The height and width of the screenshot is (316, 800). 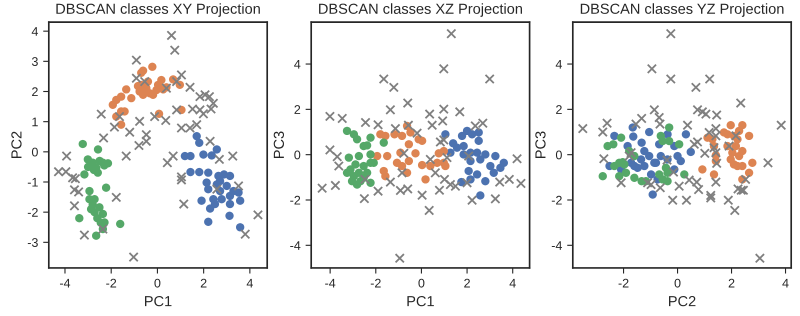 I want to click on y-tick-label: 4, so click(x=35, y=31).